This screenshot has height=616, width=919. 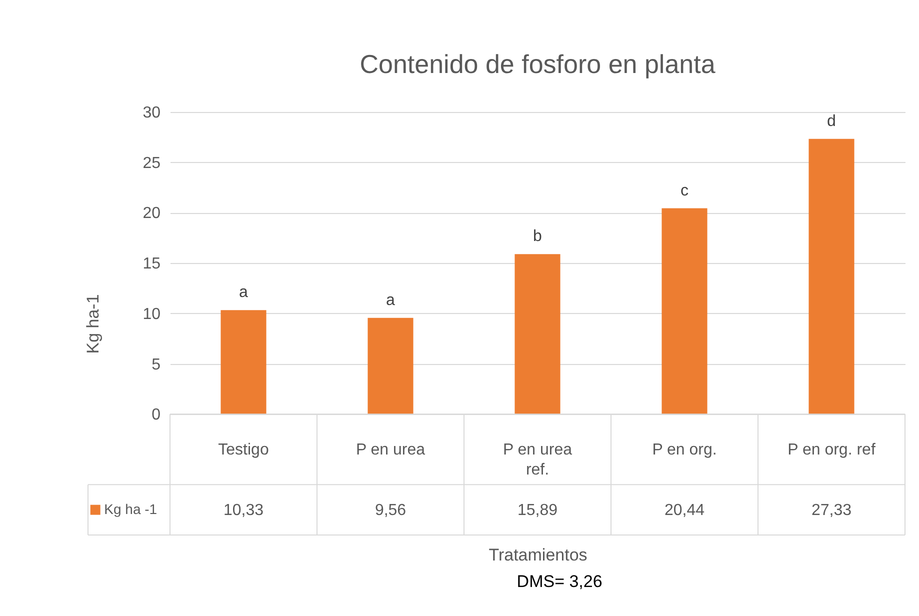 I want to click on data-label: 9,56, so click(x=390, y=510).